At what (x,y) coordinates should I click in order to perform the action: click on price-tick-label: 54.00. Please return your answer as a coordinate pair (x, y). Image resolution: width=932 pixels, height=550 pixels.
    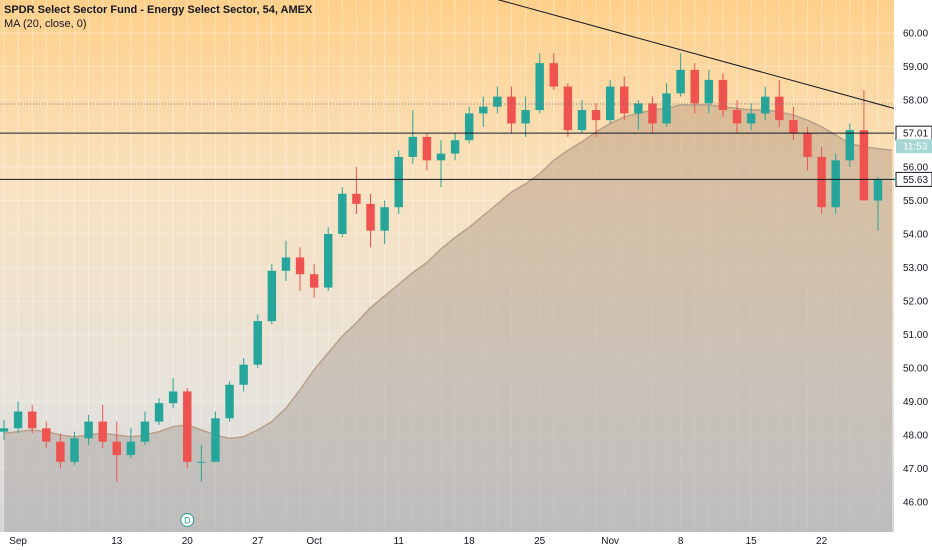
    Looking at the image, I should click on (915, 235).